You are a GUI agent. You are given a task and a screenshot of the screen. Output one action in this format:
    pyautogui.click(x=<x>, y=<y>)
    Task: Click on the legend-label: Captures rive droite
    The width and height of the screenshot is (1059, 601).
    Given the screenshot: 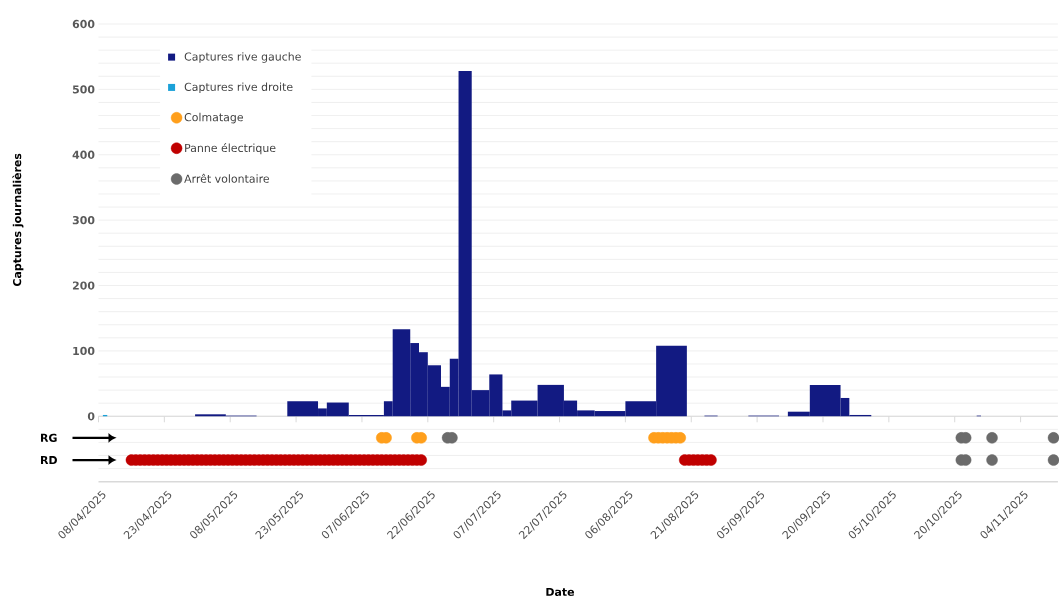 What is the action you would take?
    pyautogui.click(x=238, y=88)
    